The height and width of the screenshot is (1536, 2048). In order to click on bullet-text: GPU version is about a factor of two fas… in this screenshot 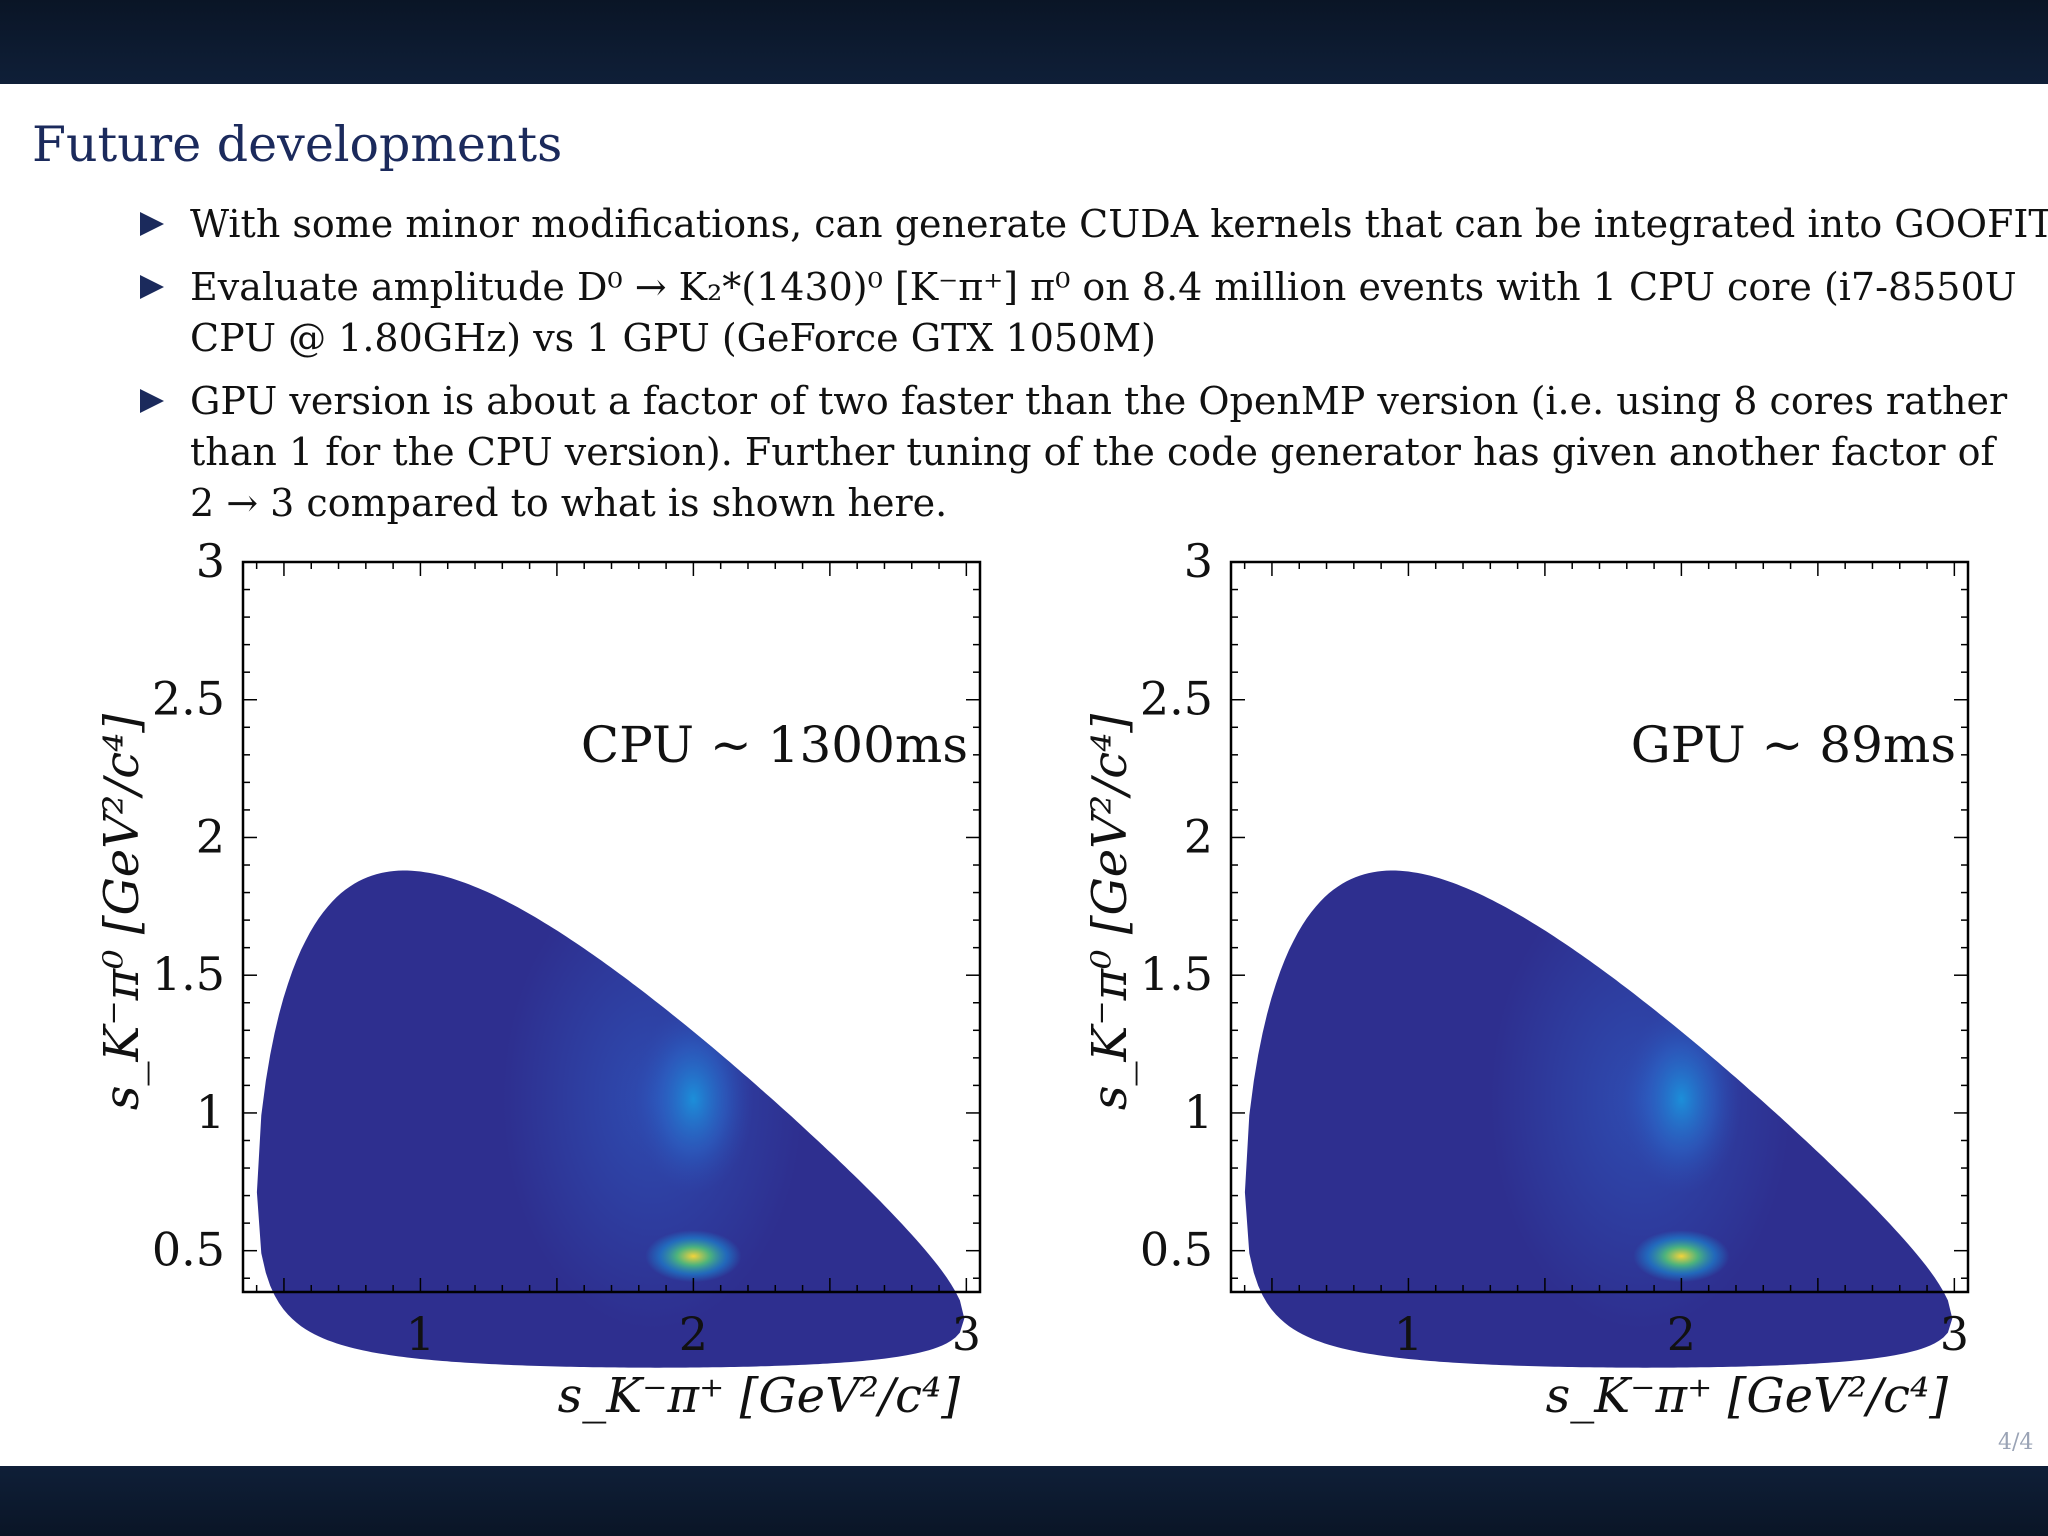, I will do `click(1098, 452)`.